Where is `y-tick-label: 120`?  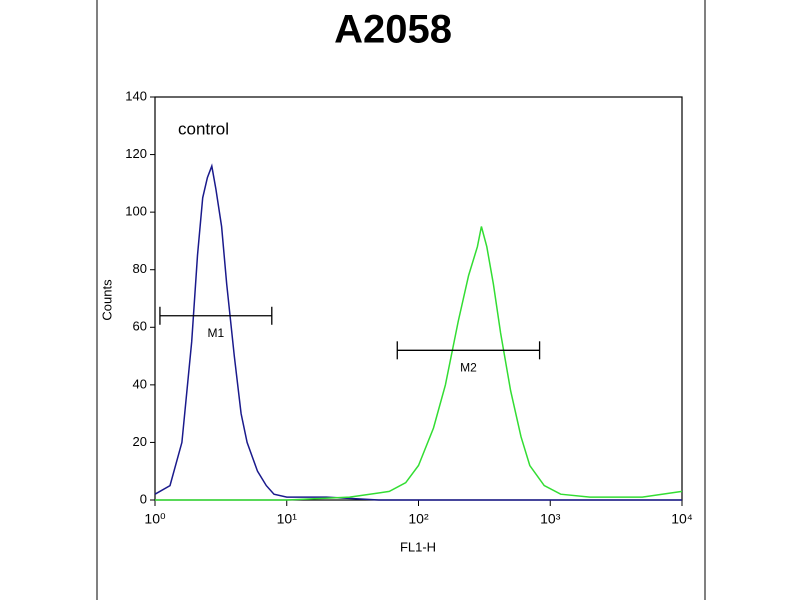
y-tick-label: 120 is located at coordinates (136, 153).